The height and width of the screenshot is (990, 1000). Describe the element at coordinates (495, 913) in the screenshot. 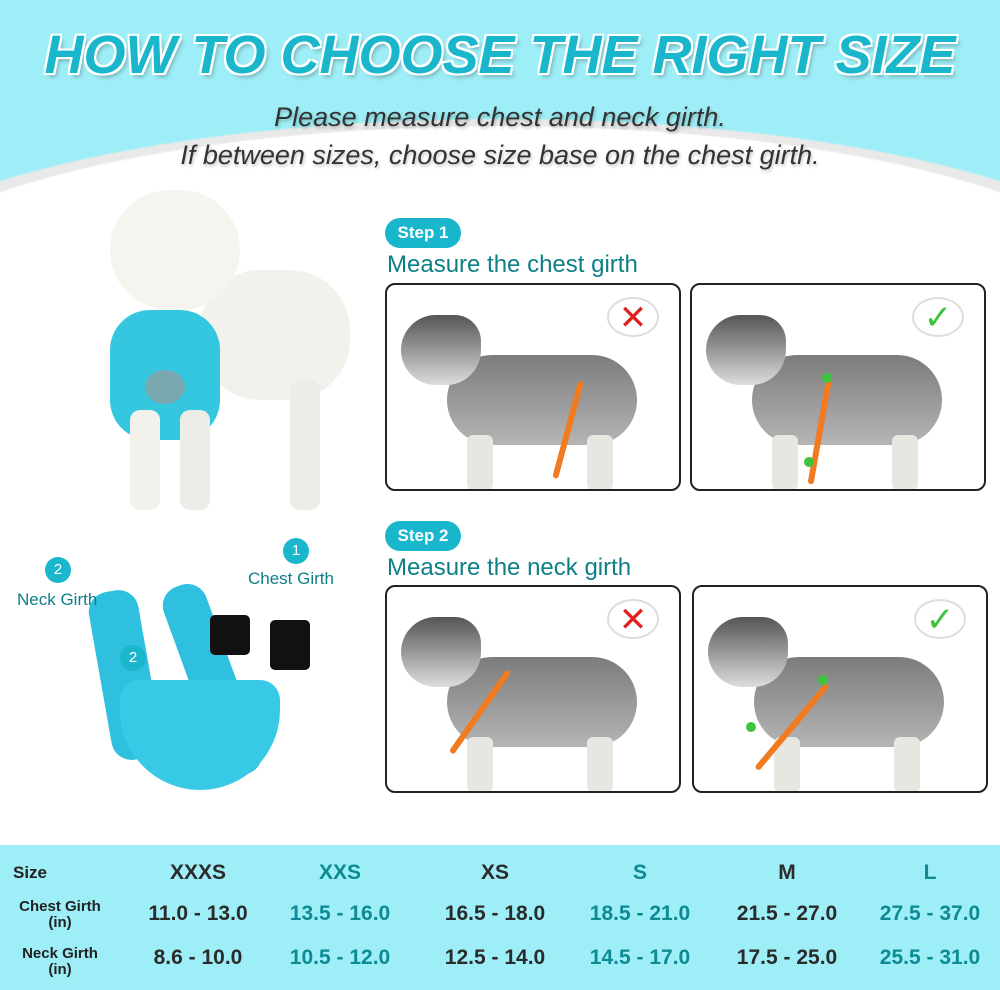

I see `table-cell-chest: 16.5 - 18.0` at that location.